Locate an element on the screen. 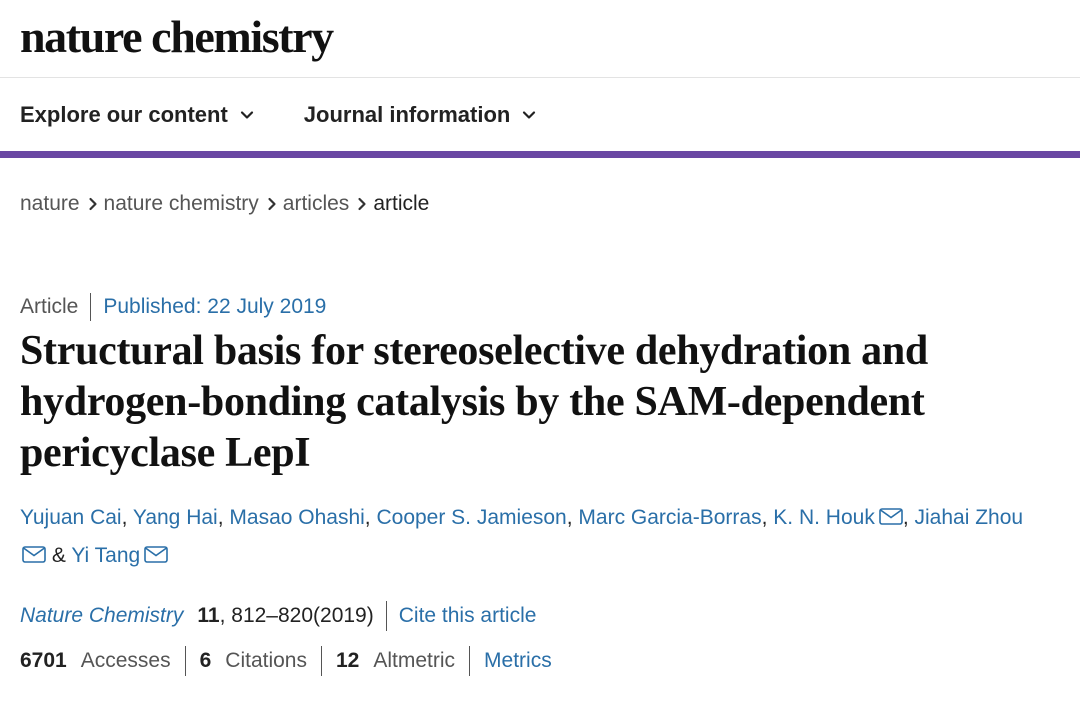 The image size is (1080, 707). citations-label: Citations is located at coordinates (266, 660).